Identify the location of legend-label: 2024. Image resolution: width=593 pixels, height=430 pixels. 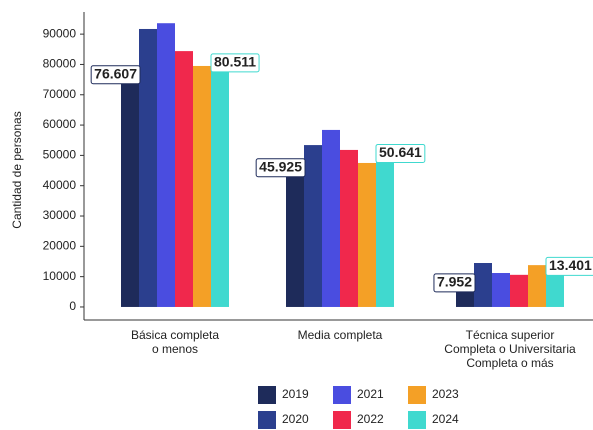
(445, 419).